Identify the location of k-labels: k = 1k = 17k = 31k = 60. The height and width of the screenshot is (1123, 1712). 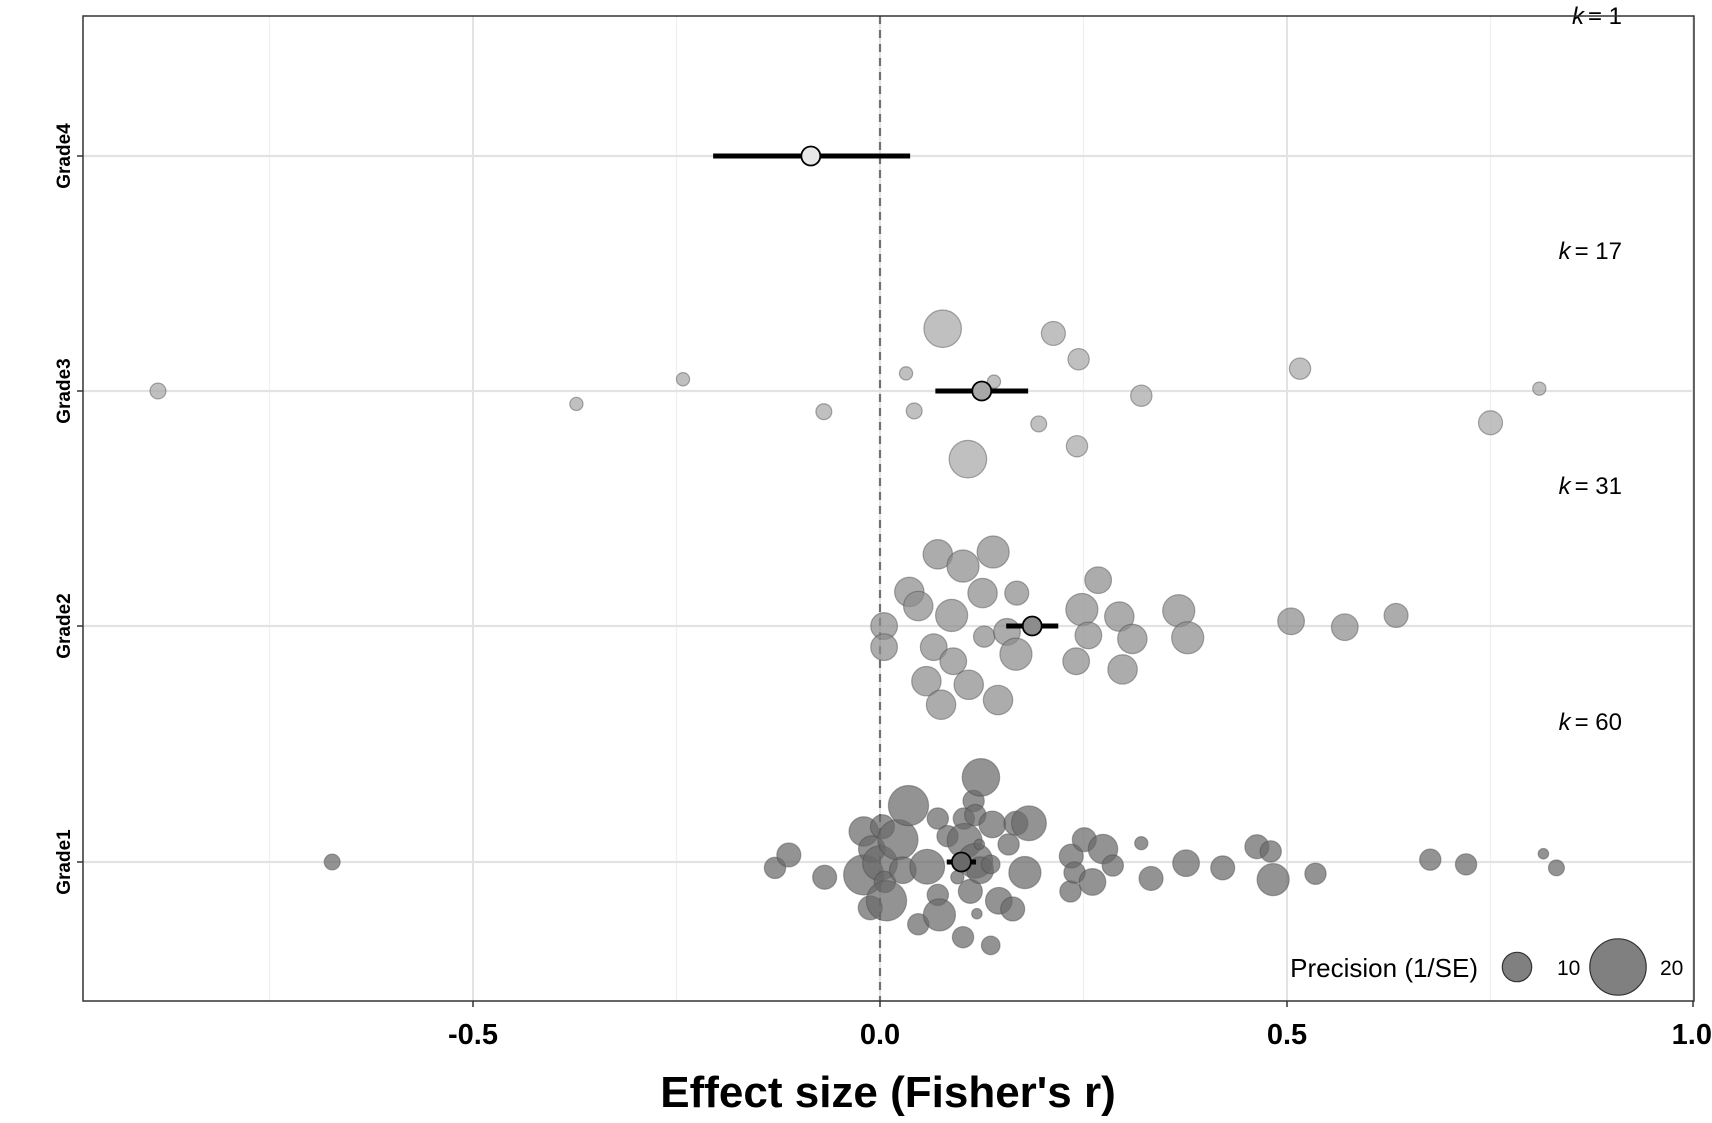
(1590, 369).